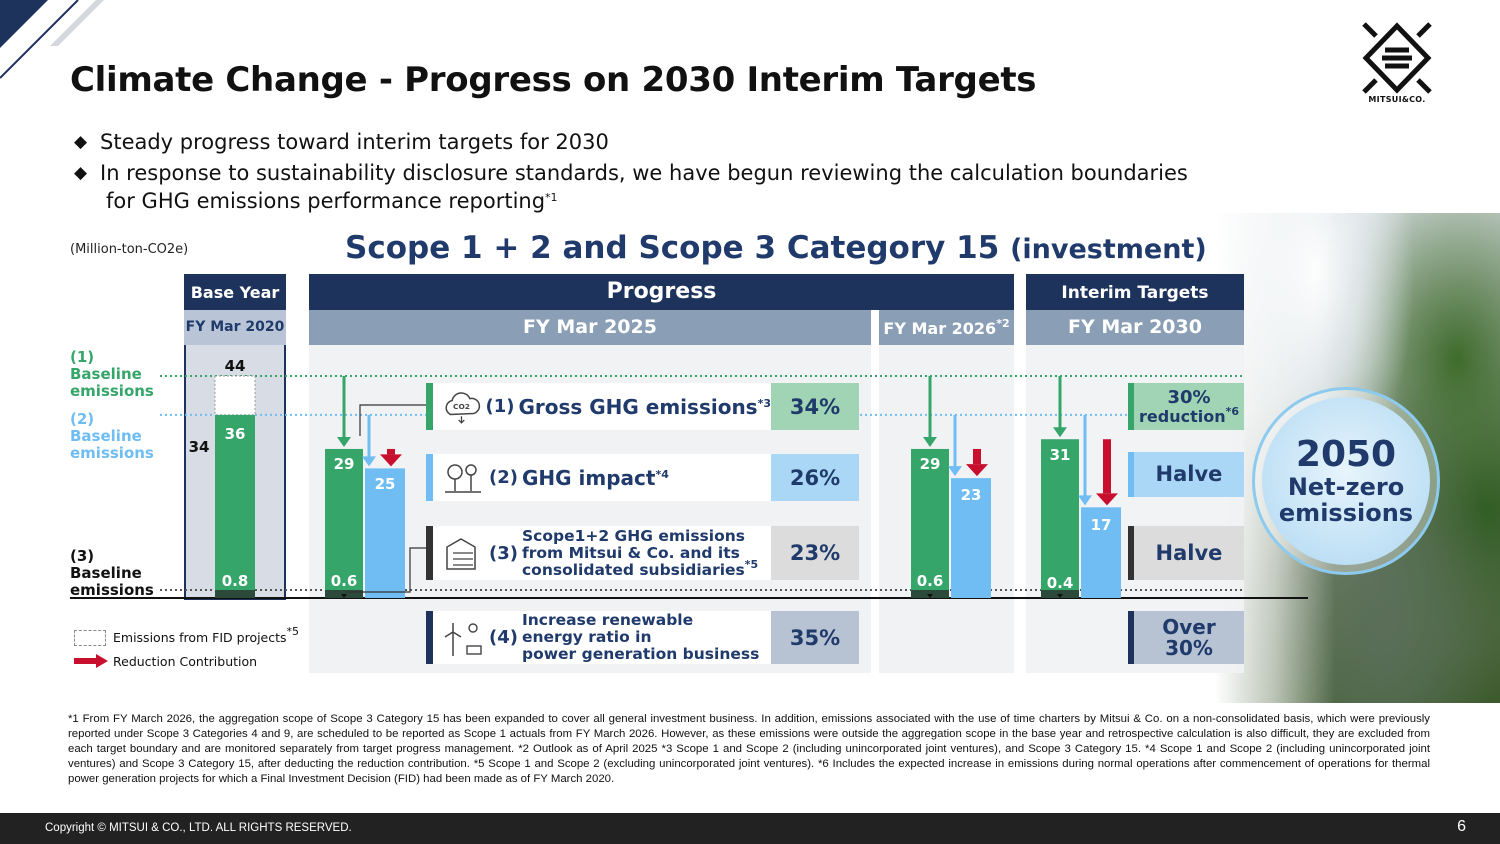  I want to click on legend-reduction-label: Reduction Contribution, so click(185, 661).